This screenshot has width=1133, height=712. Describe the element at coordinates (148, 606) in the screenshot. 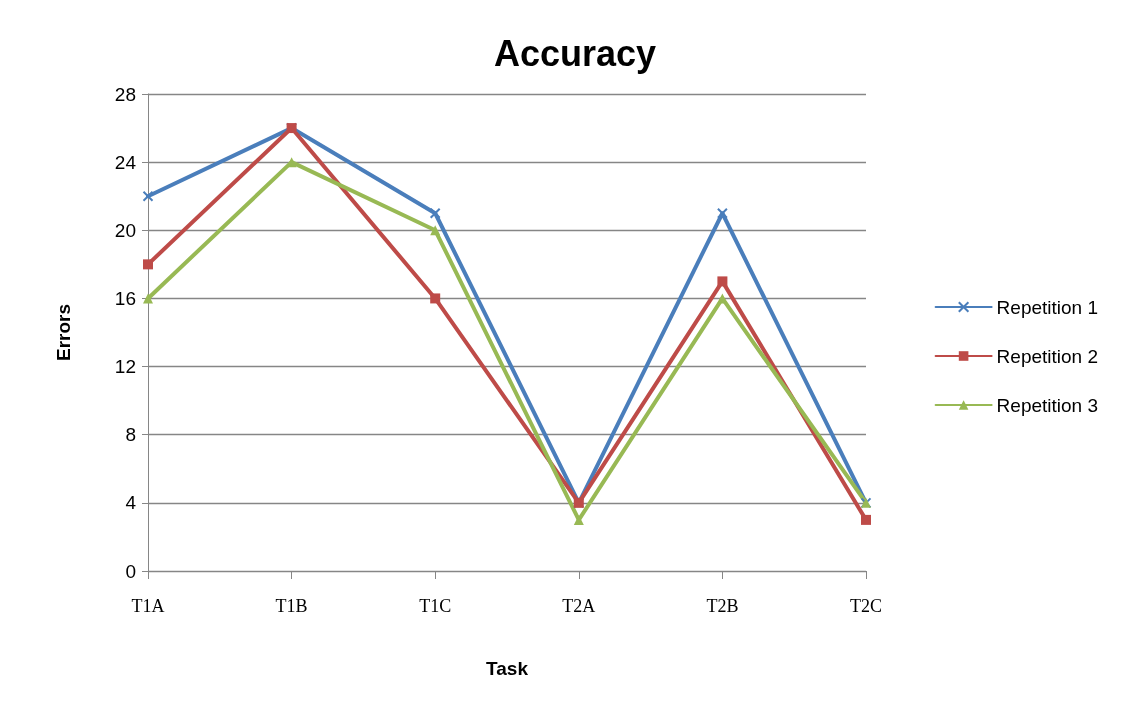

I see `x-tick-label: T1A` at that location.